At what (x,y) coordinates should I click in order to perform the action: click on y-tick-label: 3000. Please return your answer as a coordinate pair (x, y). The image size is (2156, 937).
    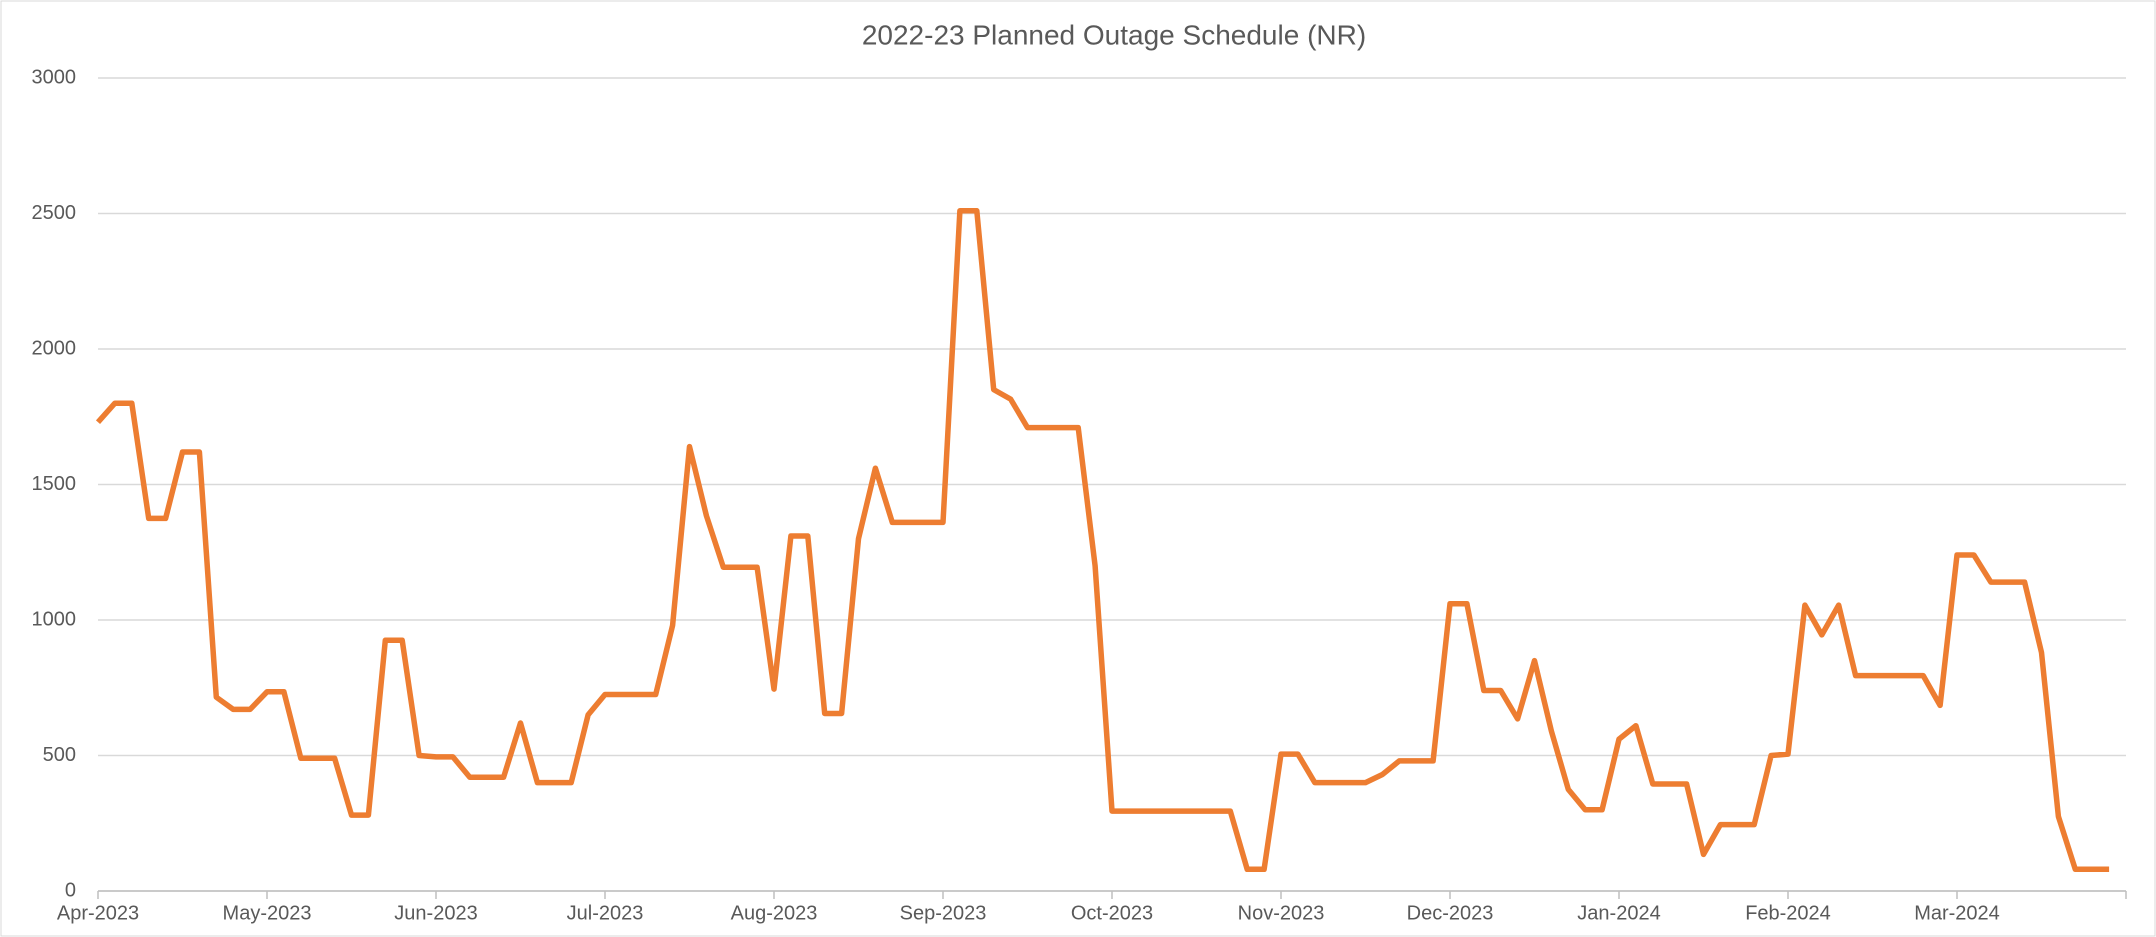
    Looking at the image, I should click on (54, 77).